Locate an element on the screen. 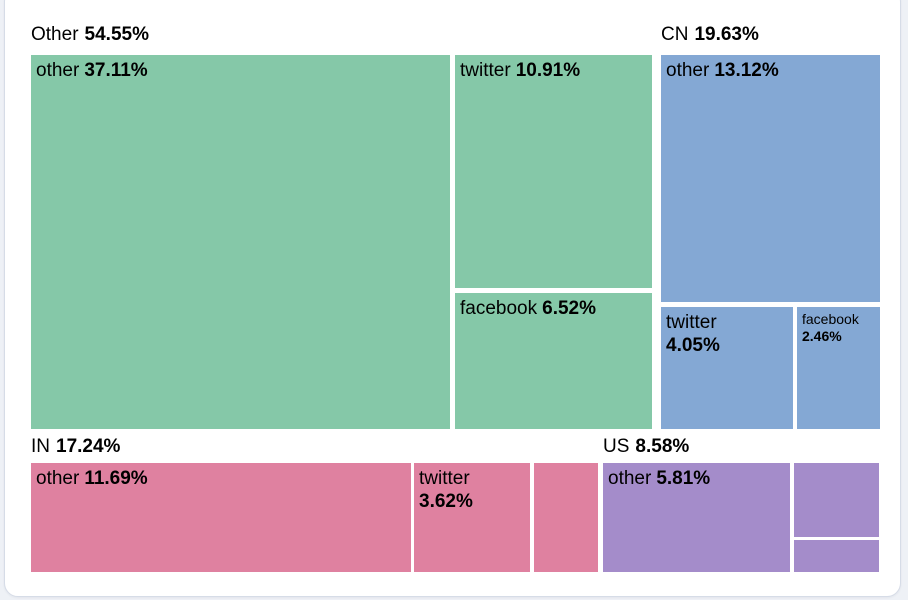  cell-label: other 5.81% is located at coordinates (696, 476).